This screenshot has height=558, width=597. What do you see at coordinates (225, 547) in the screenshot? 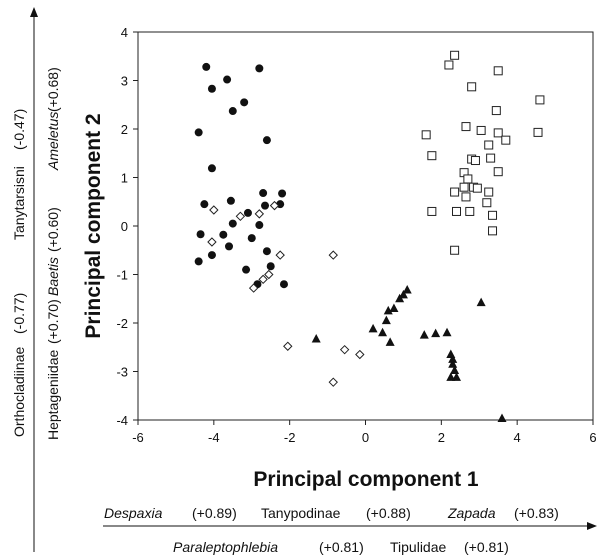
I see `loading-paraleptophlebia-name: Paraleptophlebia` at bounding box center [225, 547].